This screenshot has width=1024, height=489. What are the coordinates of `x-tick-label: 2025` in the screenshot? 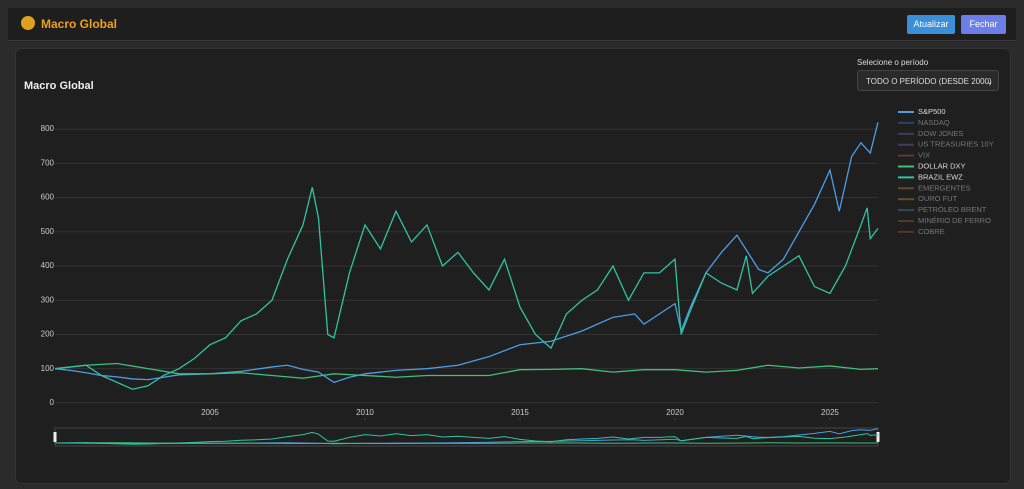 It's located at (830, 412).